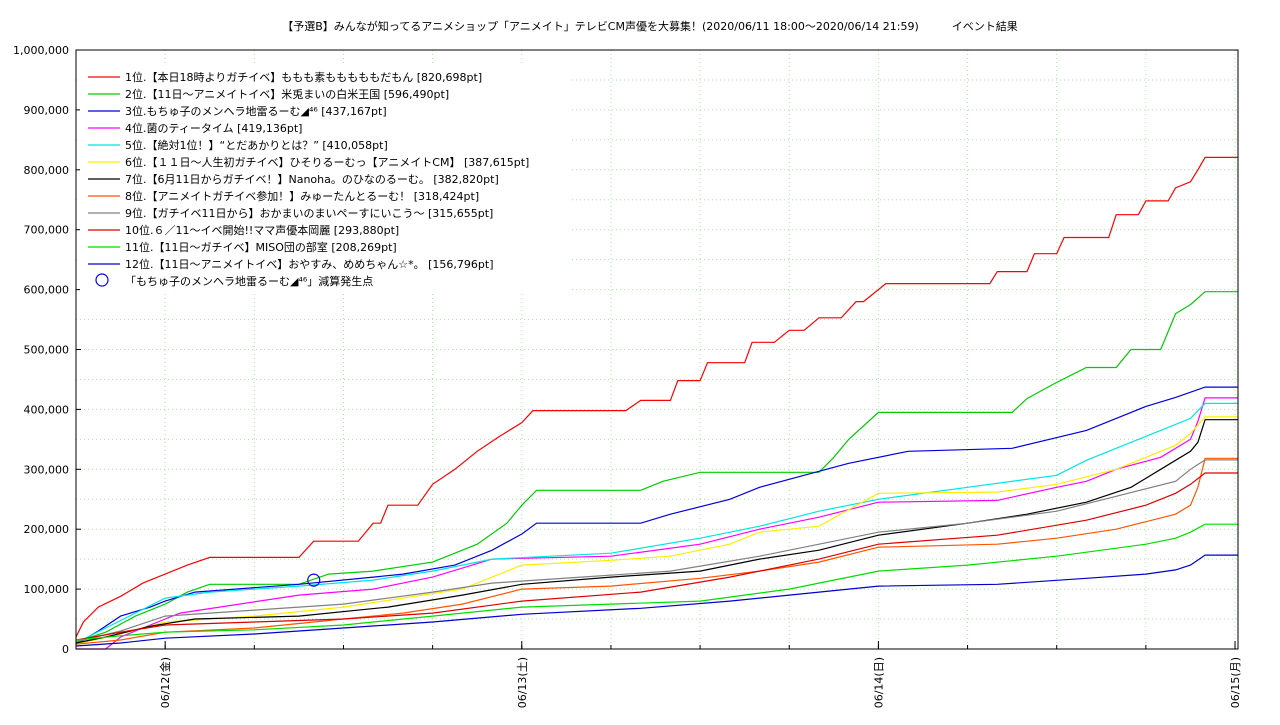 The image size is (1280, 725). What do you see at coordinates (47, 350) in the screenshot?
I see `y-tick-label: 500,000` at bounding box center [47, 350].